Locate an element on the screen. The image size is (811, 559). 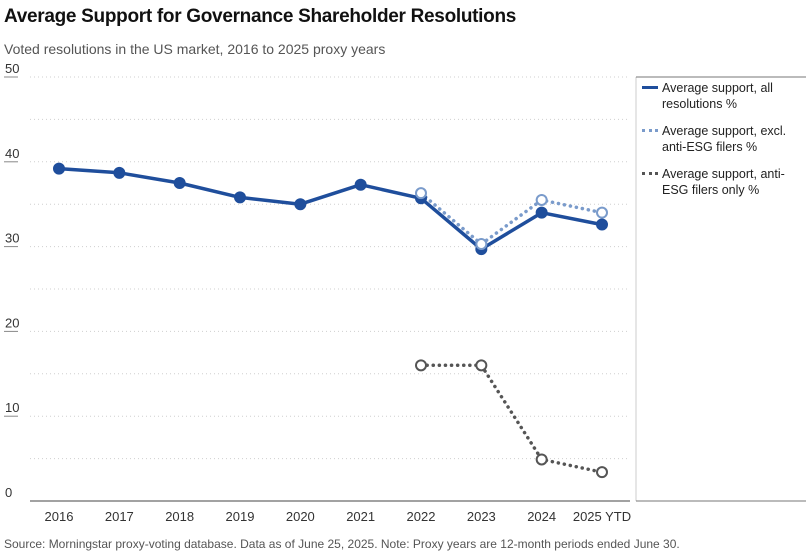
legend-item-anti: Average support, anti-ESG filers only % is located at coordinates (722, 182).